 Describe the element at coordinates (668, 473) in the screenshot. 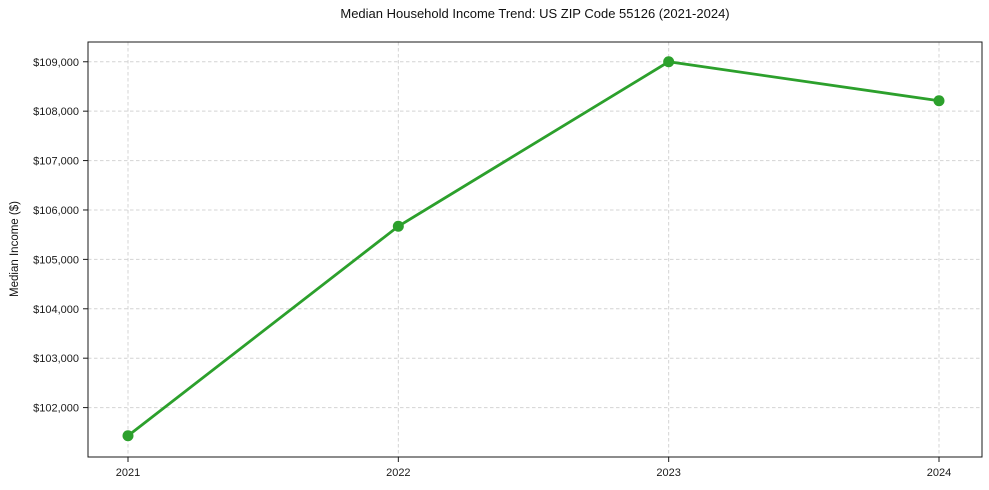

I see `x-tick-label: 2023` at that location.